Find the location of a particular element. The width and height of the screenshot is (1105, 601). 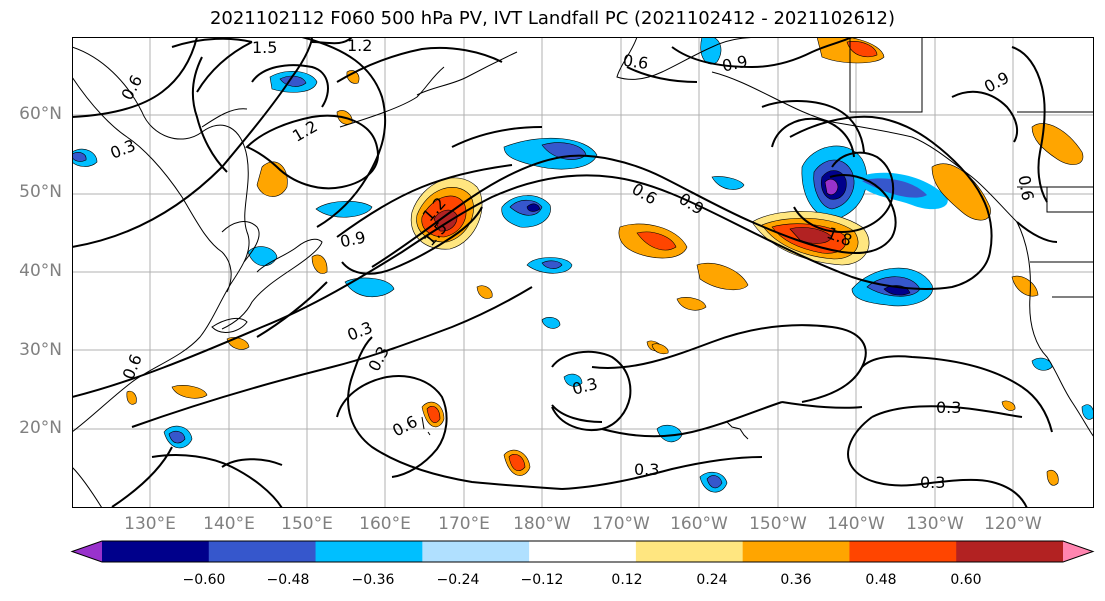

colorbar-tick: −0.48 is located at coordinates (288, 580).